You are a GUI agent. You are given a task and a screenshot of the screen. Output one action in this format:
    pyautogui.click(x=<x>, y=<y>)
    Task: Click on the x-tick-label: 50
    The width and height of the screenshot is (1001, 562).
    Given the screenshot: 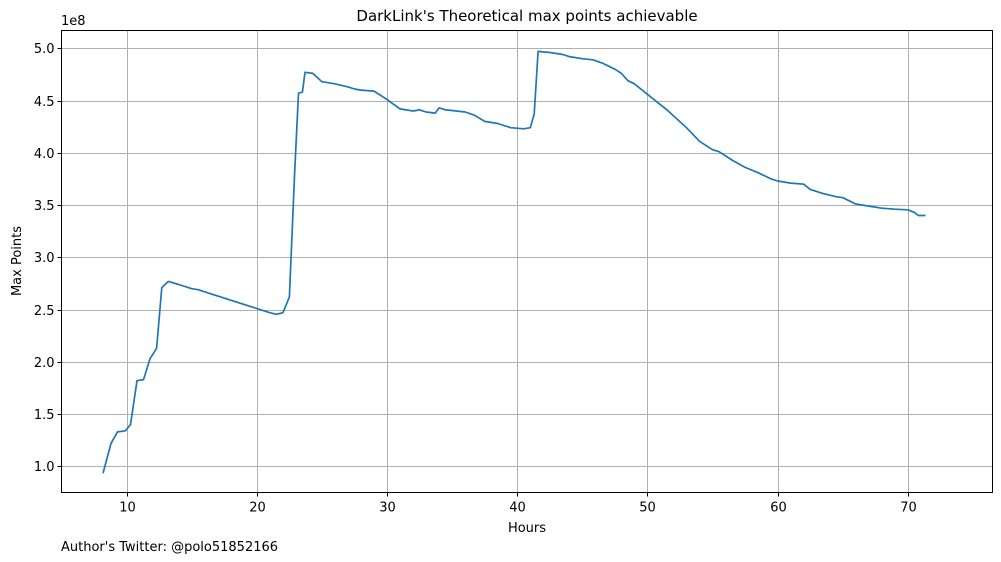 What is the action you would take?
    pyautogui.click(x=647, y=508)
    